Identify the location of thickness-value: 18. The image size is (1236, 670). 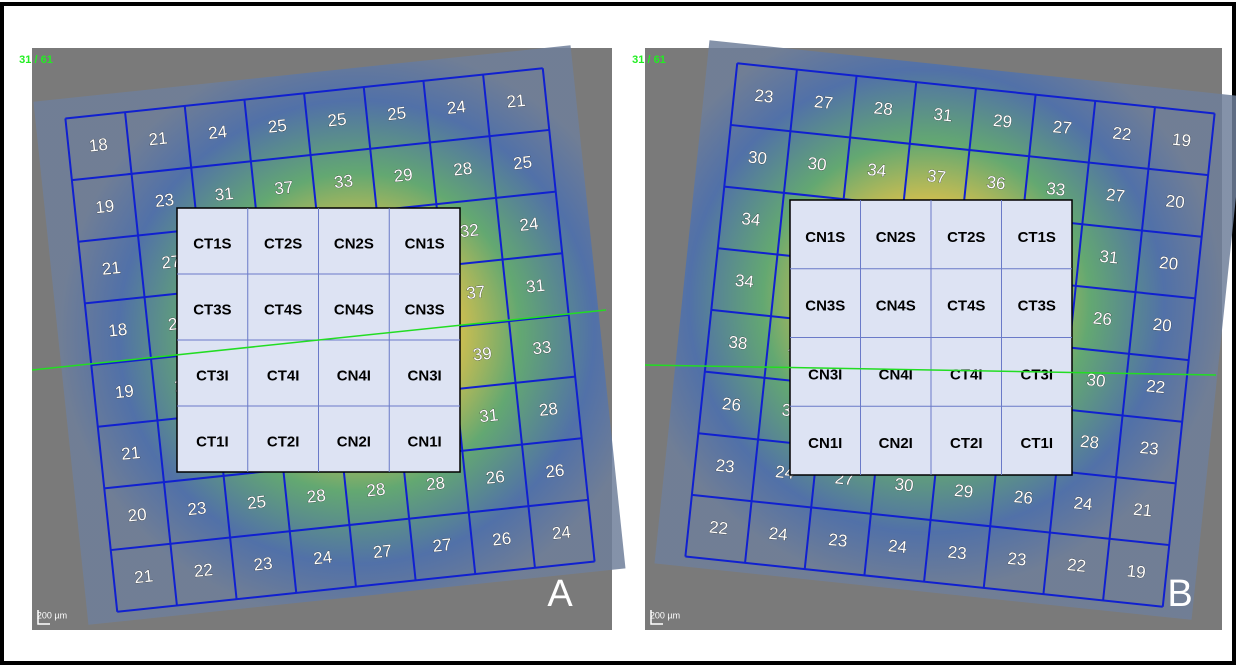
(117, 330).